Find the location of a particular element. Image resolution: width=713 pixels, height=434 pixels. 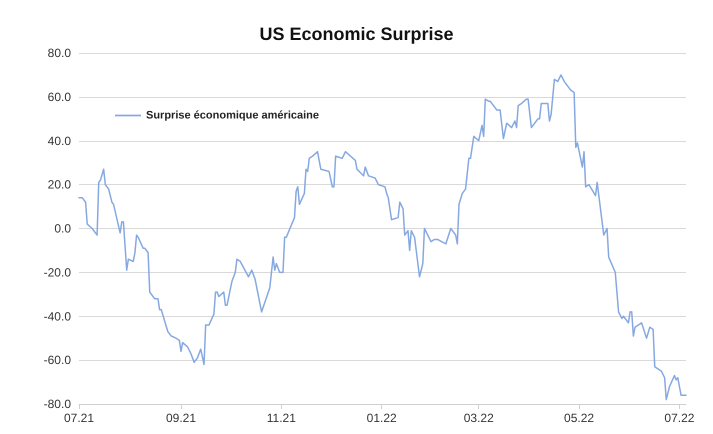

chart-title: US Economic Surprise is located at coordinates (356, 34).